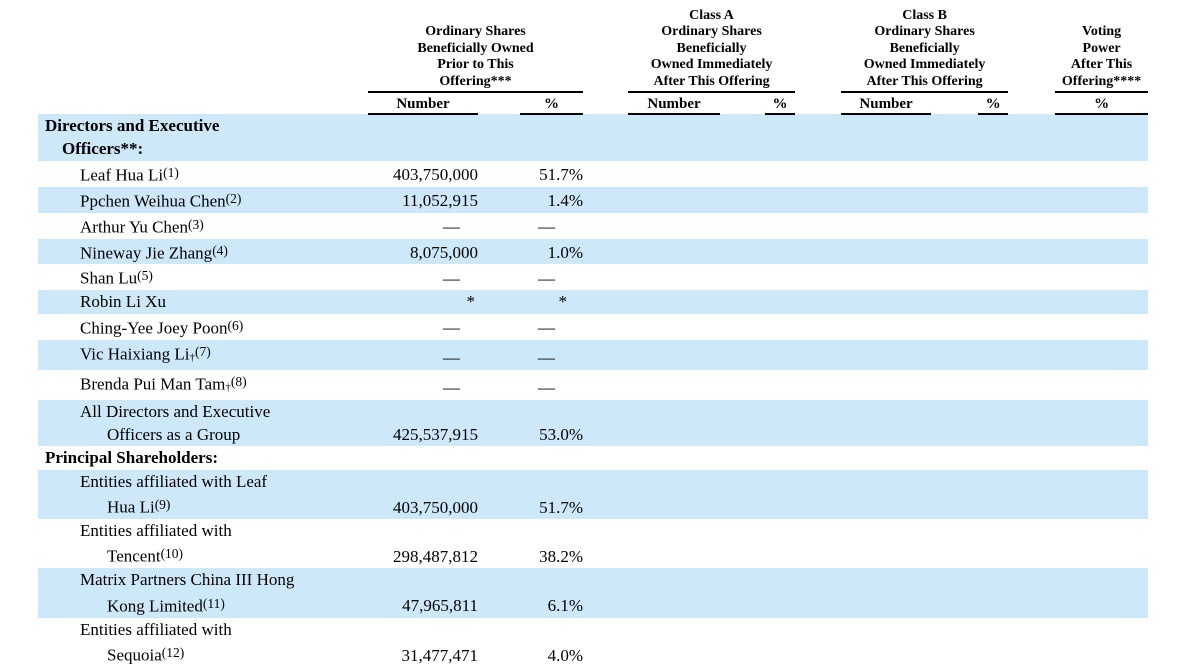  What do you see at coordinates (552, 302) in the screenshot?
I see `cell-prior-pct: *` at bounding box center [552, 302].